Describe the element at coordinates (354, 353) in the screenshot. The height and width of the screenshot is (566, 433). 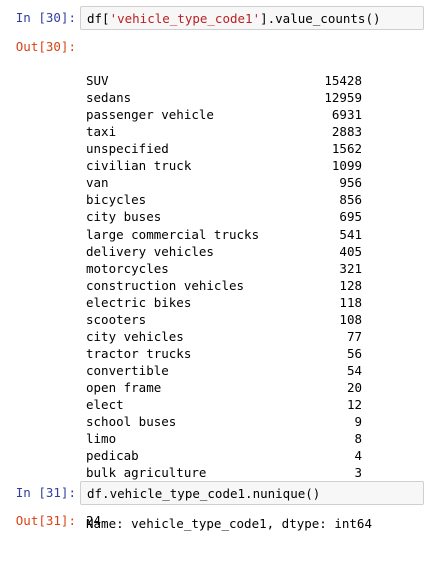
I see `value-count-number: 56` at that location.